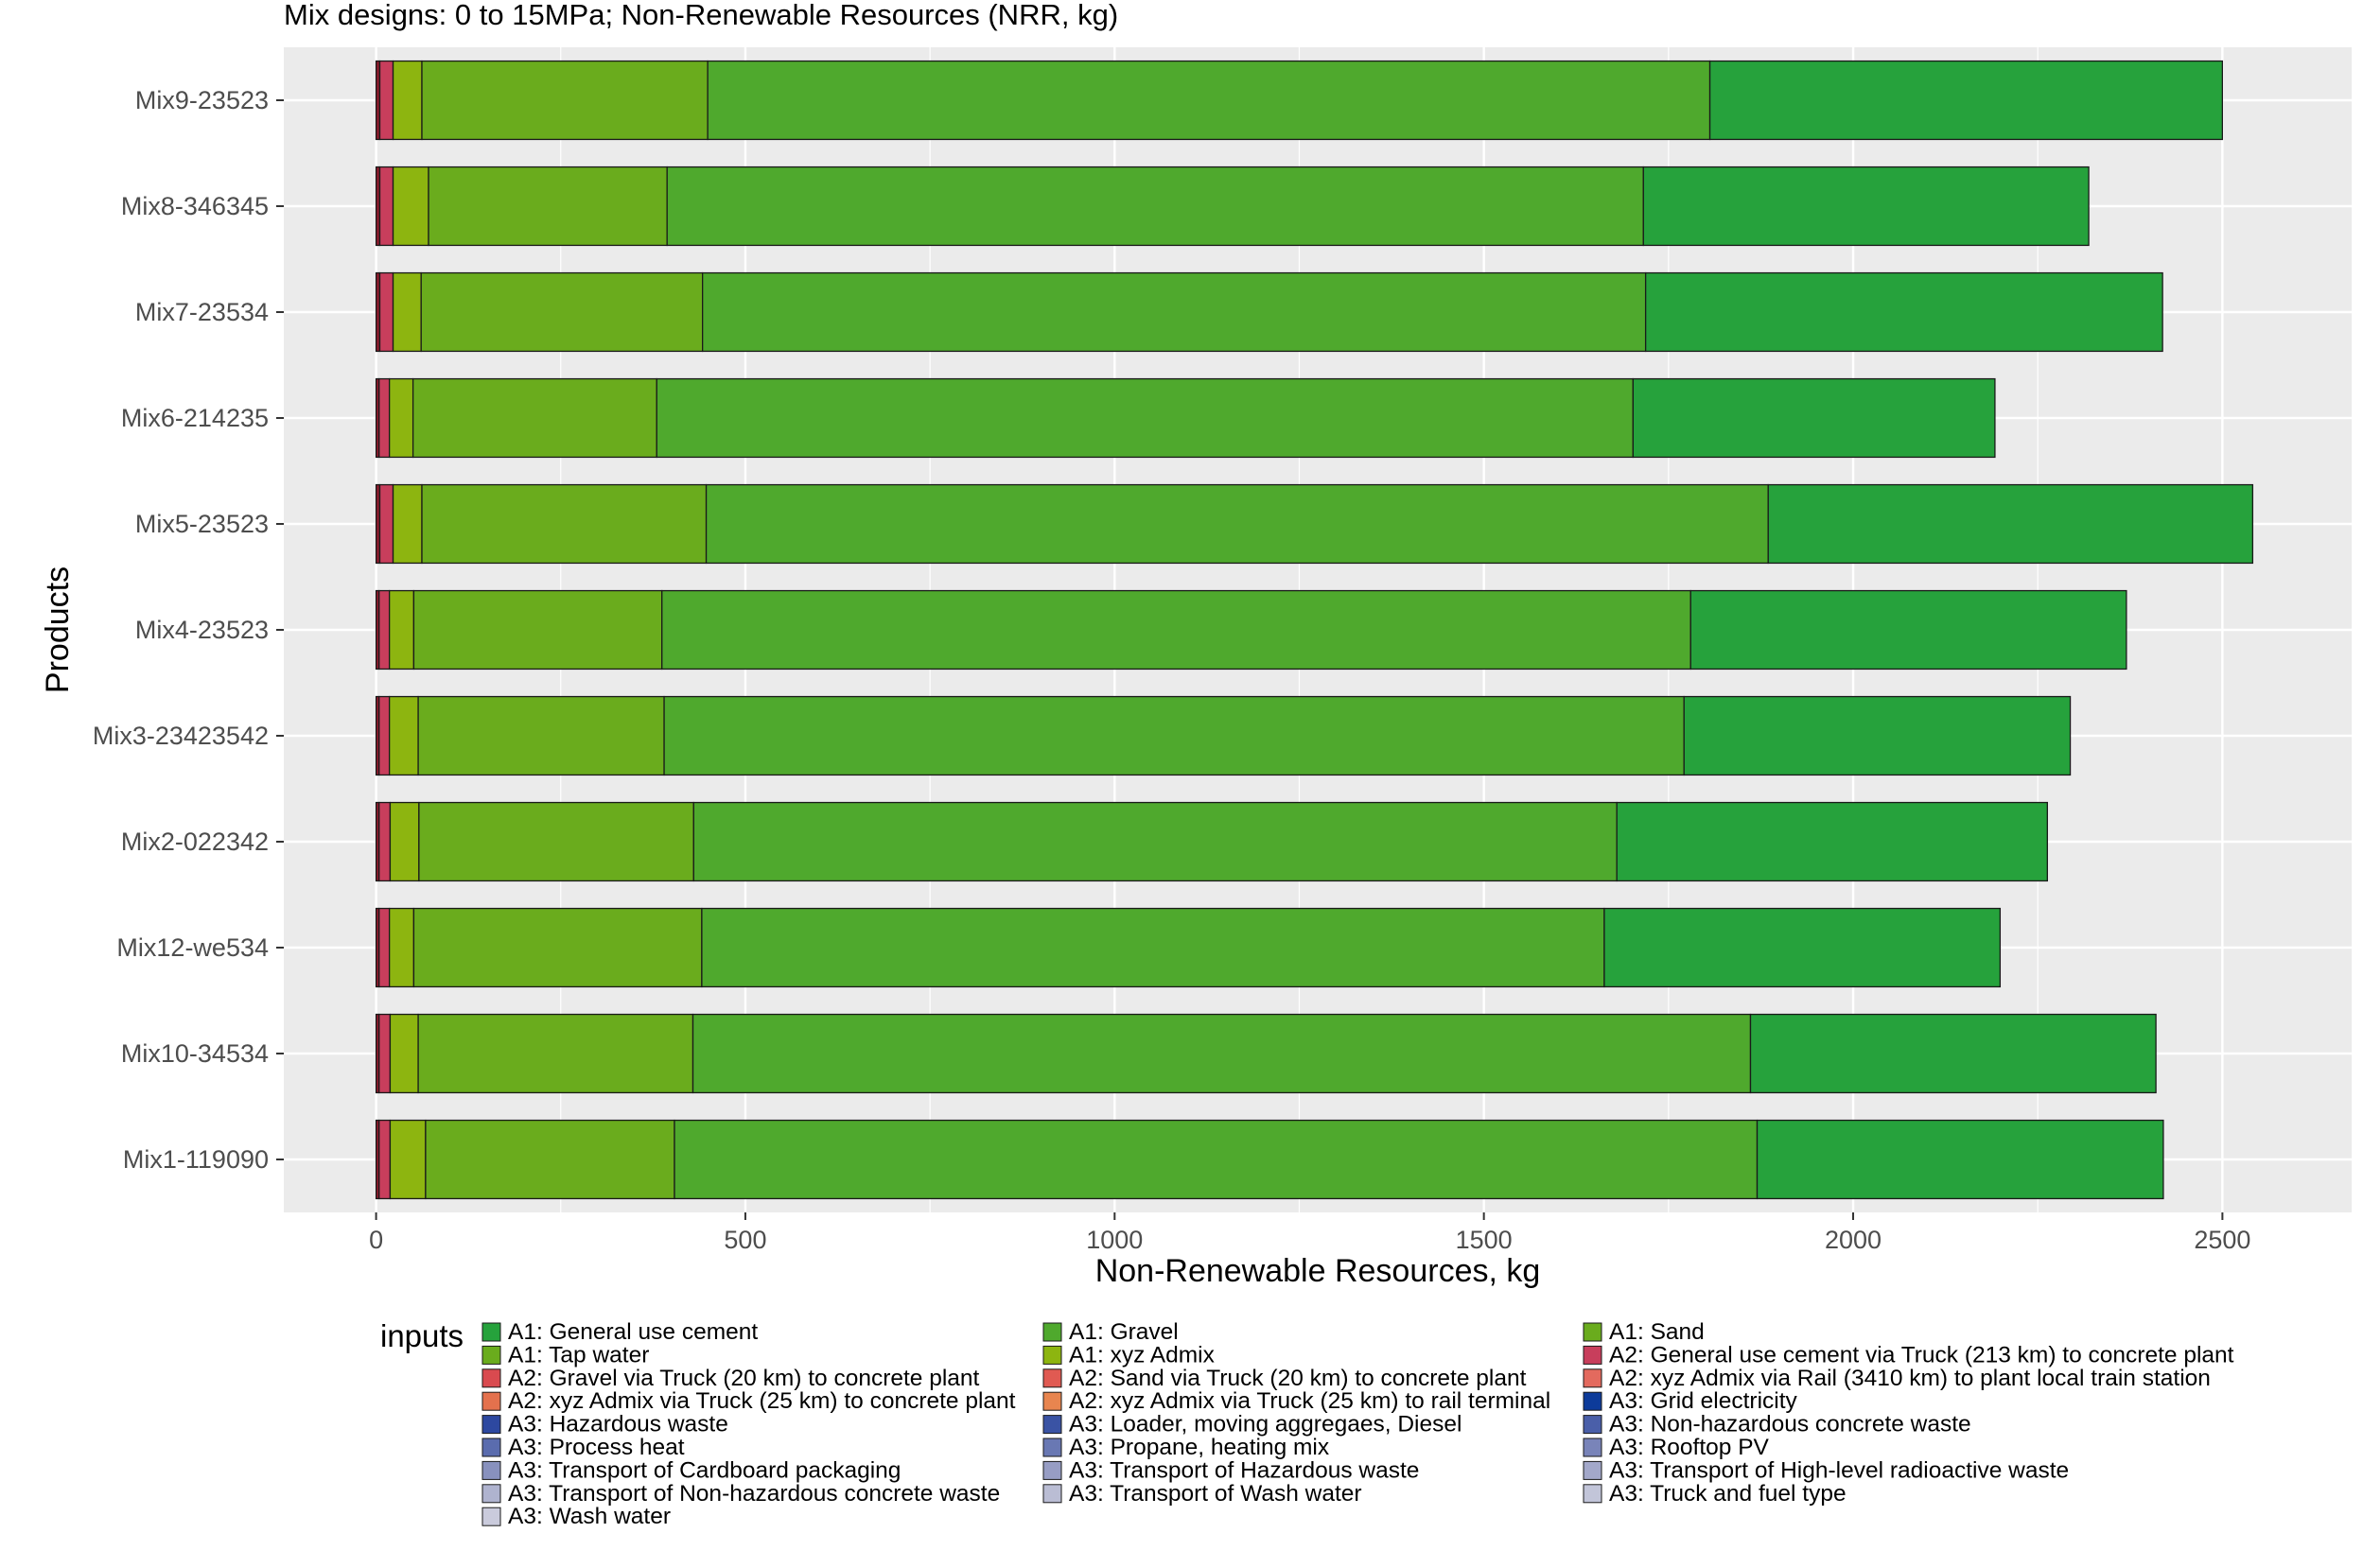 The height and width of the screenshot is (1568, 2363). Describe the element at coordinates (202, 312) in the screenshot. I see `y-tick-label: Mix7-23534` at that location.